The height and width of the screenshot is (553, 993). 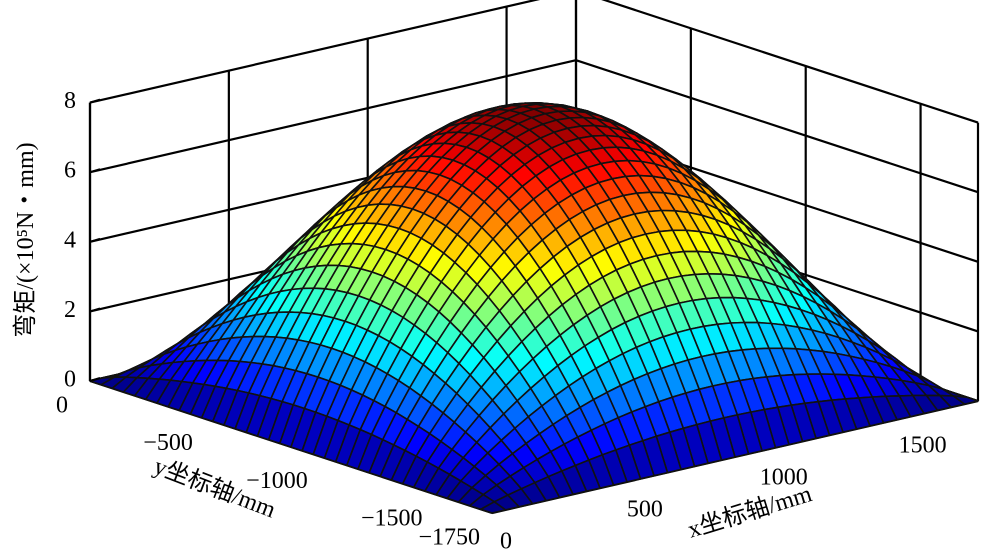 I want to click on z-tick-label: 0, so click(x=70, y=380).